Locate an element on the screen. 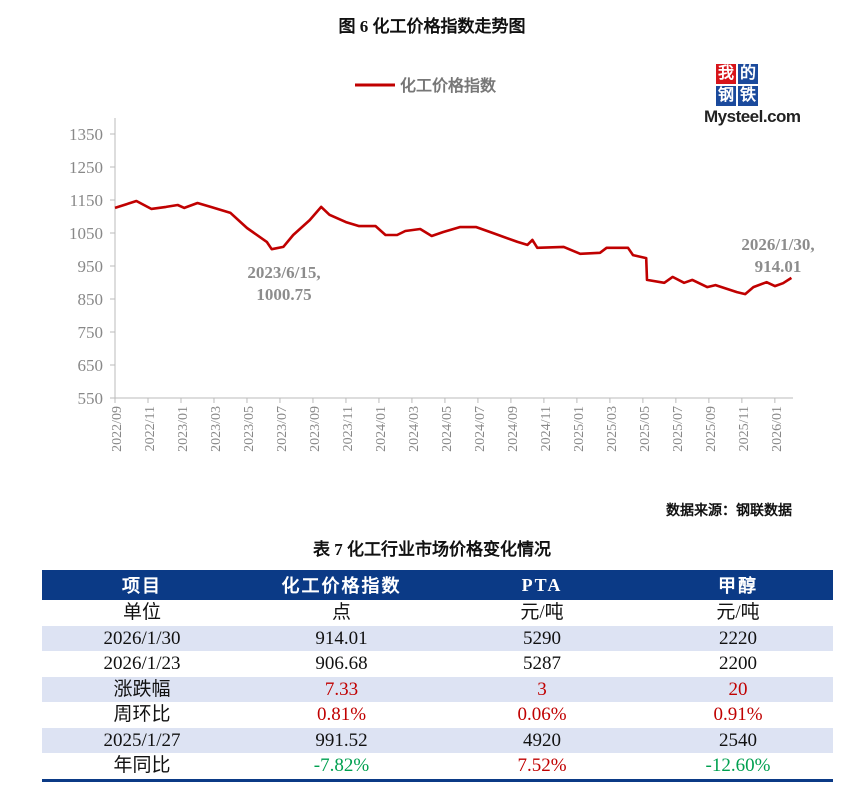 The height and width of the screenshot is (792, 864). logo-char: 钢 is located at coordinates (726, 96).